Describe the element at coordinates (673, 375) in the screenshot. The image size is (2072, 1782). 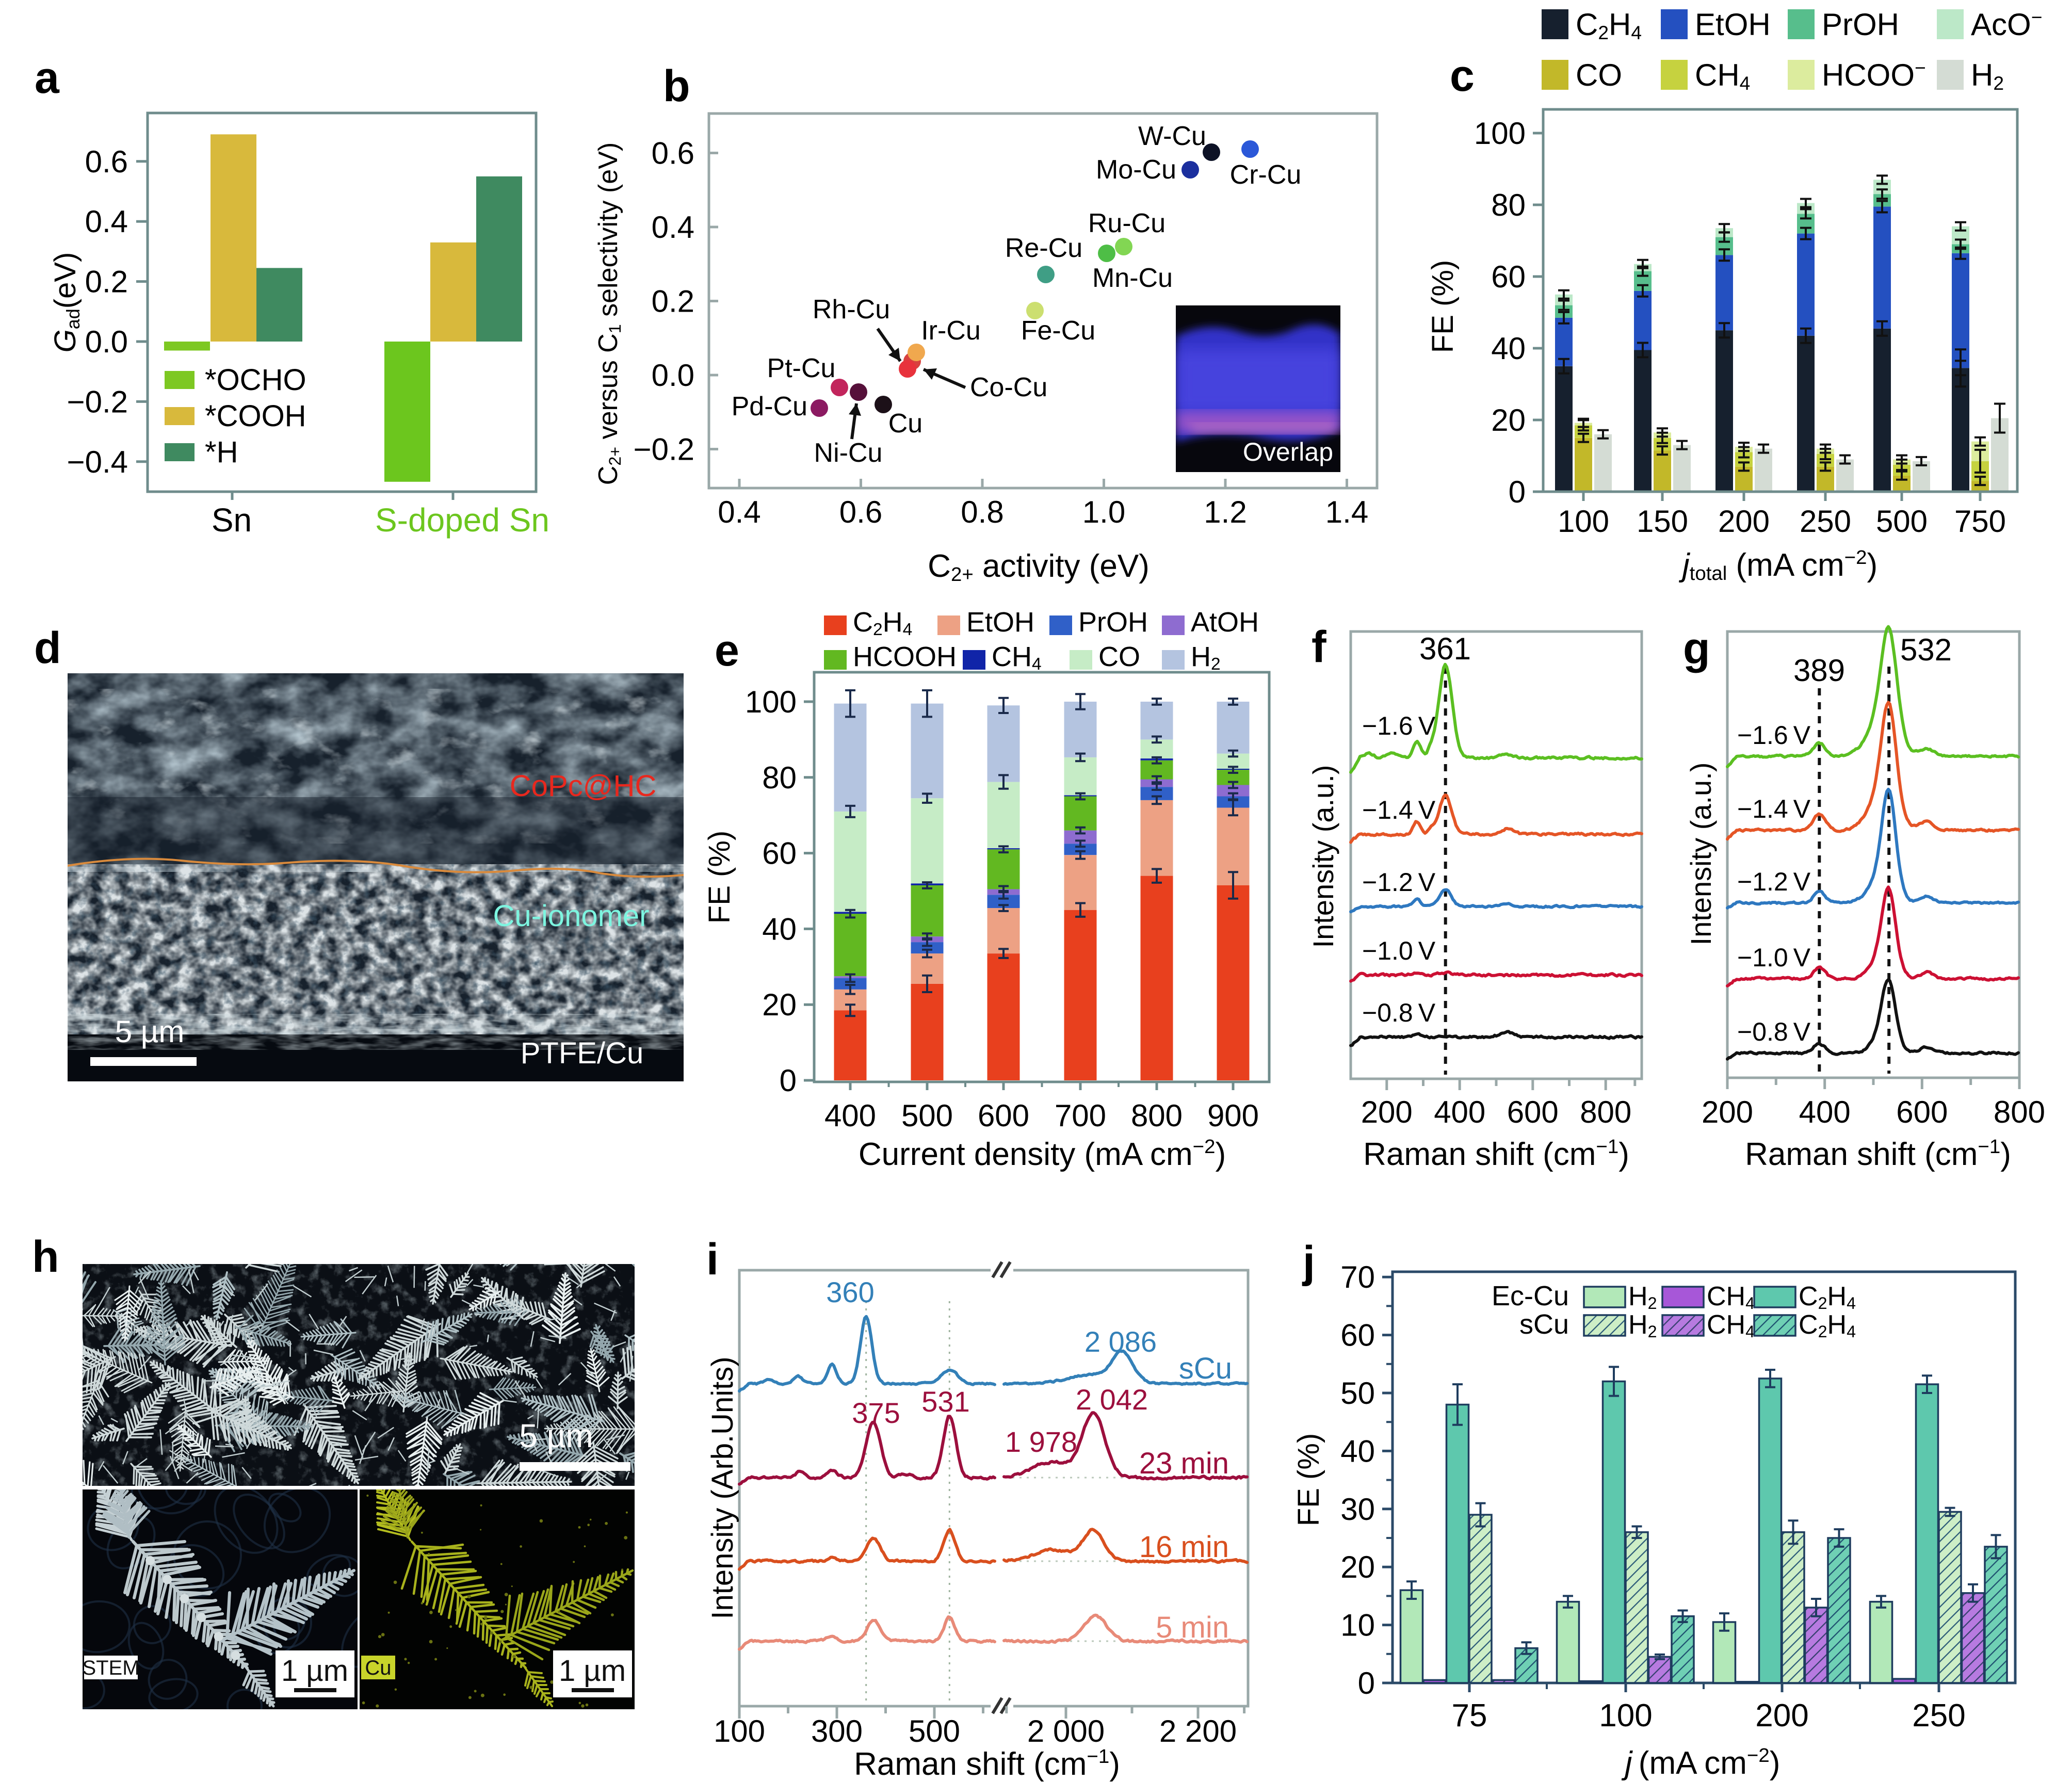
I see `svg-text: 0.0` at that location.